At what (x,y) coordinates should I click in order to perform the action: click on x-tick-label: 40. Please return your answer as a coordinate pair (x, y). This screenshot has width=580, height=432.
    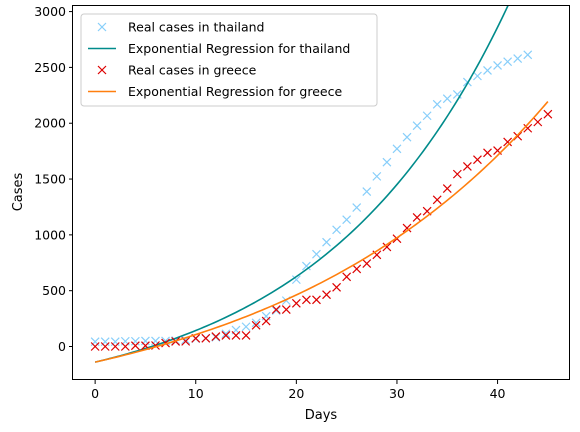
    Looking at the image, I should click on (498, 393).